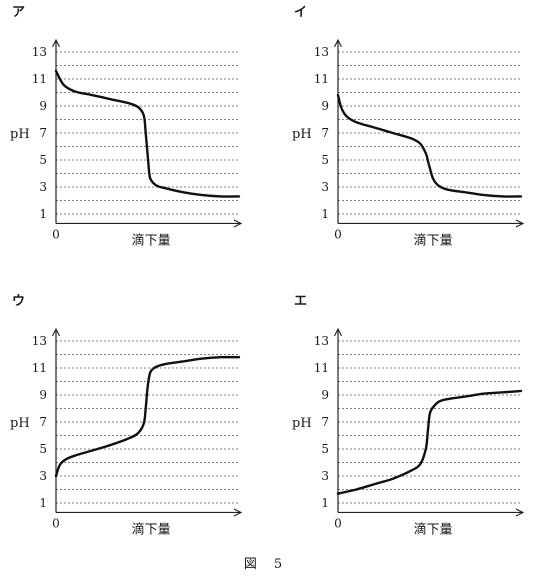  I want to click on panel-label: ウ, so click(18, 301).